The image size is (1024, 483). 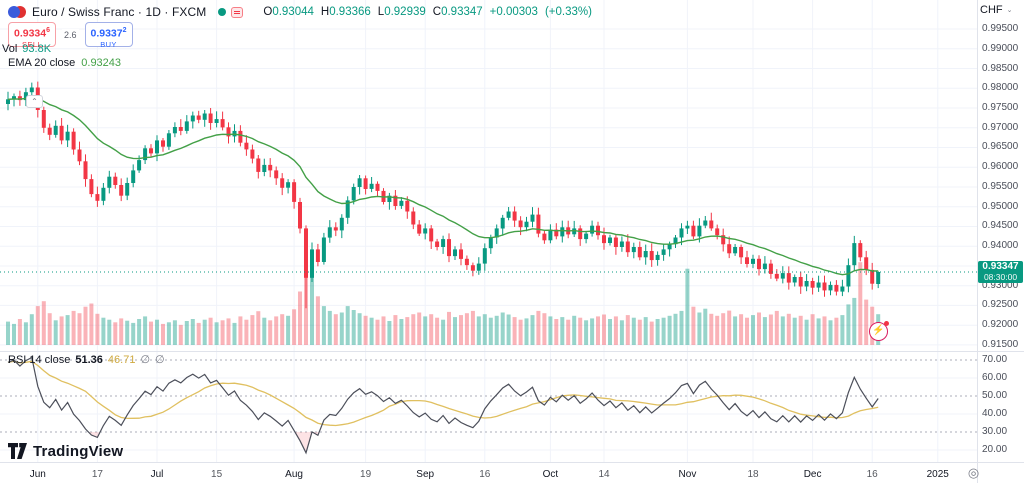 I want to click on low-value: 0.92939, so click(x=405, y=12).